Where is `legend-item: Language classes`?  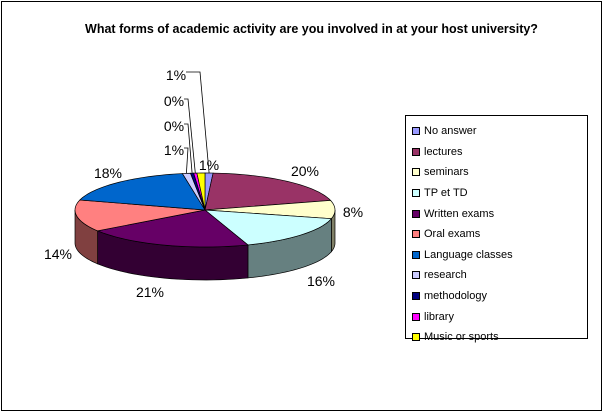 legend-item: Language classes is located at coordinates (496, 255).